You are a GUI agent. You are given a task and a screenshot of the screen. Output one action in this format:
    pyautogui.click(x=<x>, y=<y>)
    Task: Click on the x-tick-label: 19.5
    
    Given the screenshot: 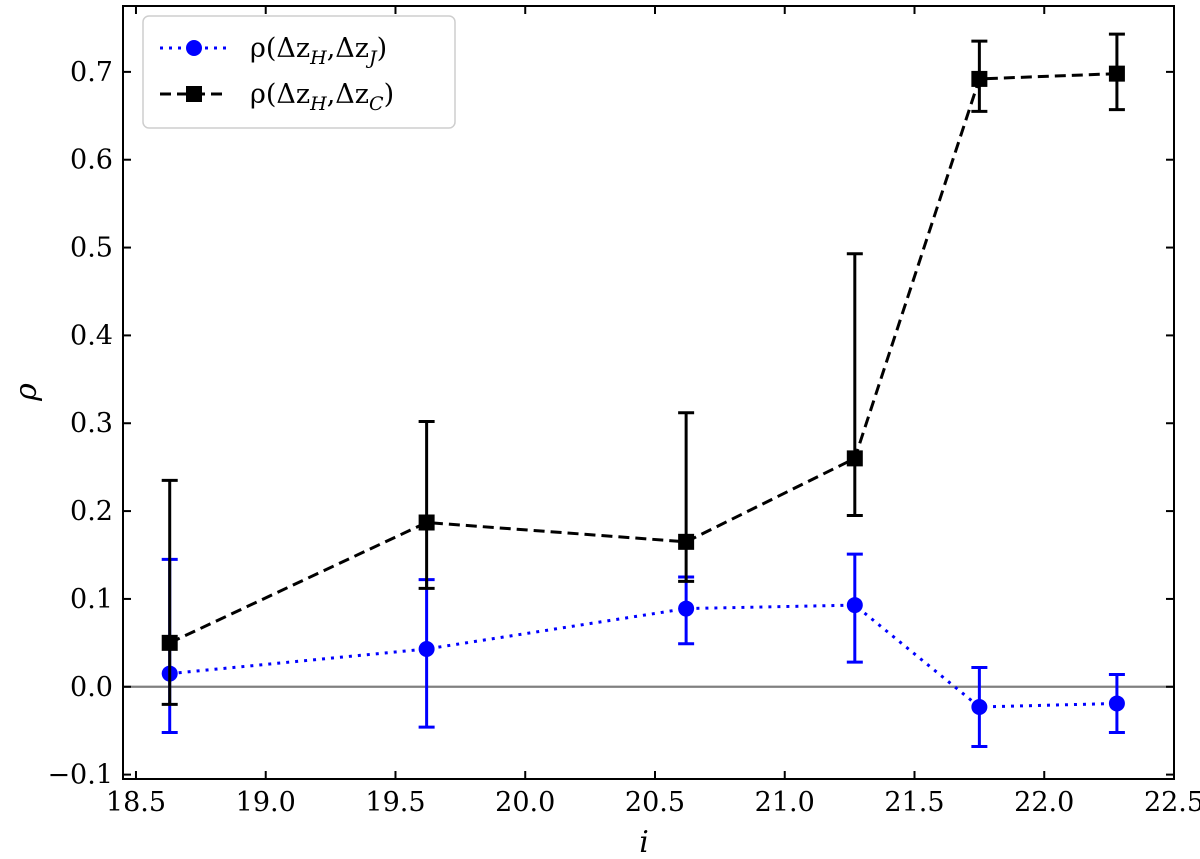 What is the action you would take?
    pyautogui.click(x=395, y=802)
    